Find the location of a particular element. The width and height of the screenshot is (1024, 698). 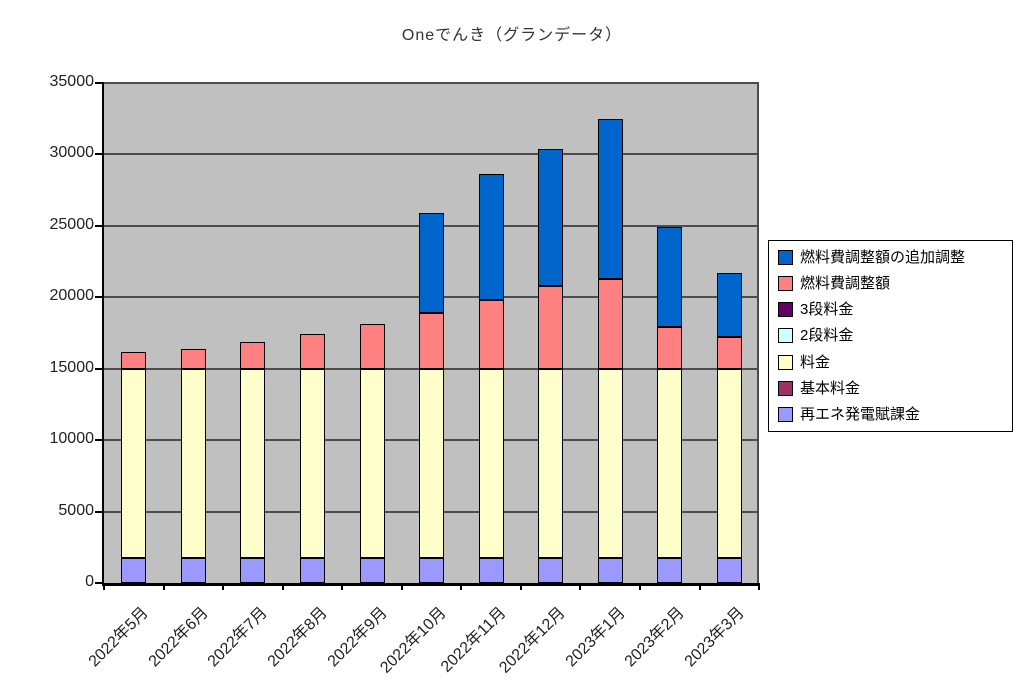

x-axis is located at coordinates (430, 584).